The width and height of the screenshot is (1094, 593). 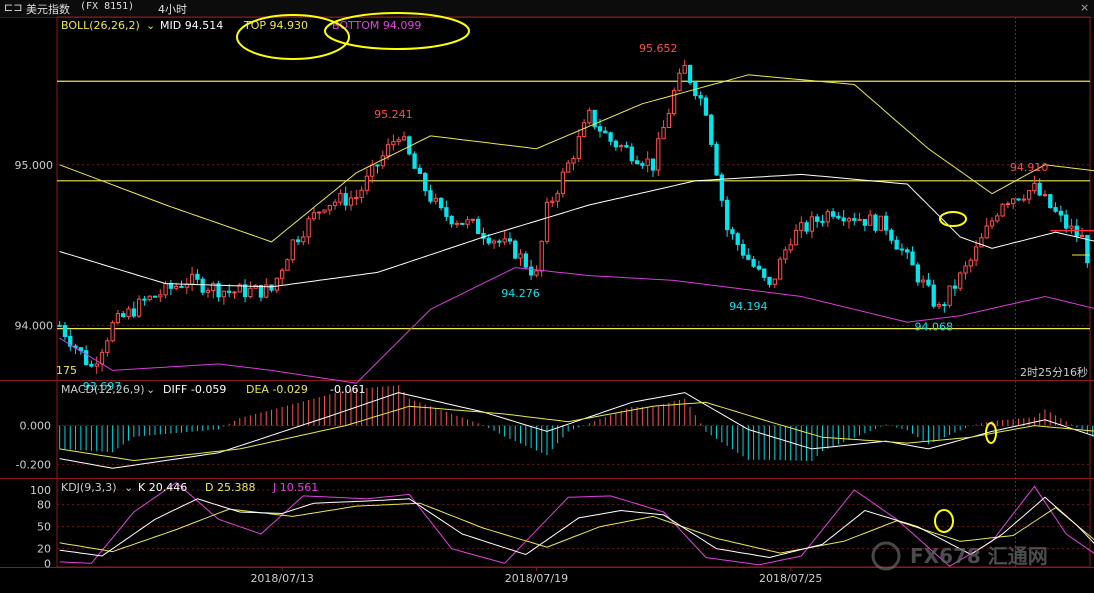 I want to click on boll-bottom-value: BOTTOM 94.099, so click(x=376, y=25).